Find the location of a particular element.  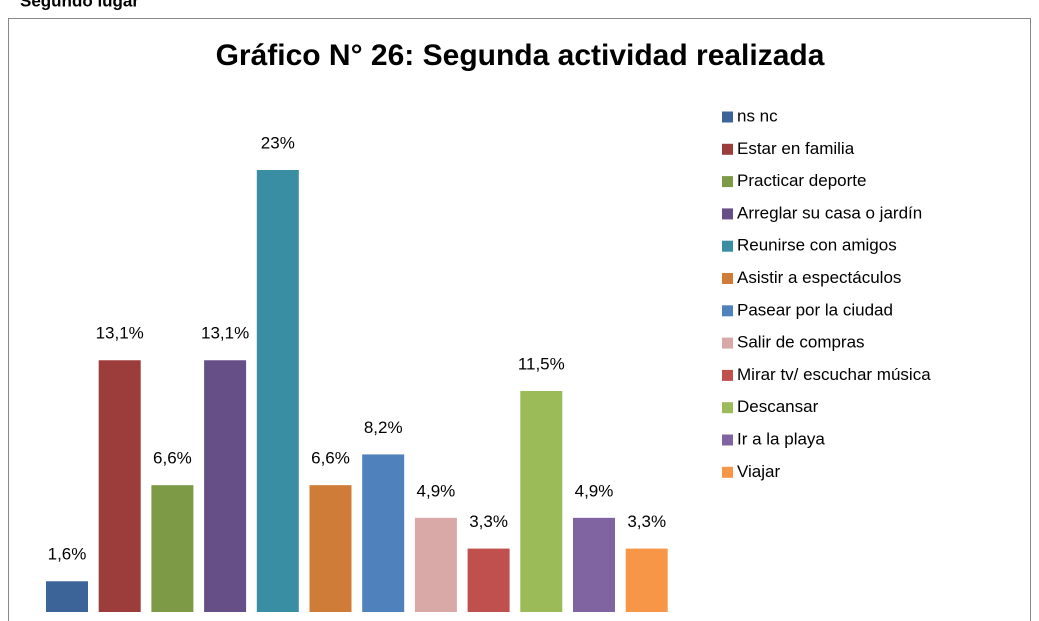

legend-label: Viajar is located at coordinates (758, 471).